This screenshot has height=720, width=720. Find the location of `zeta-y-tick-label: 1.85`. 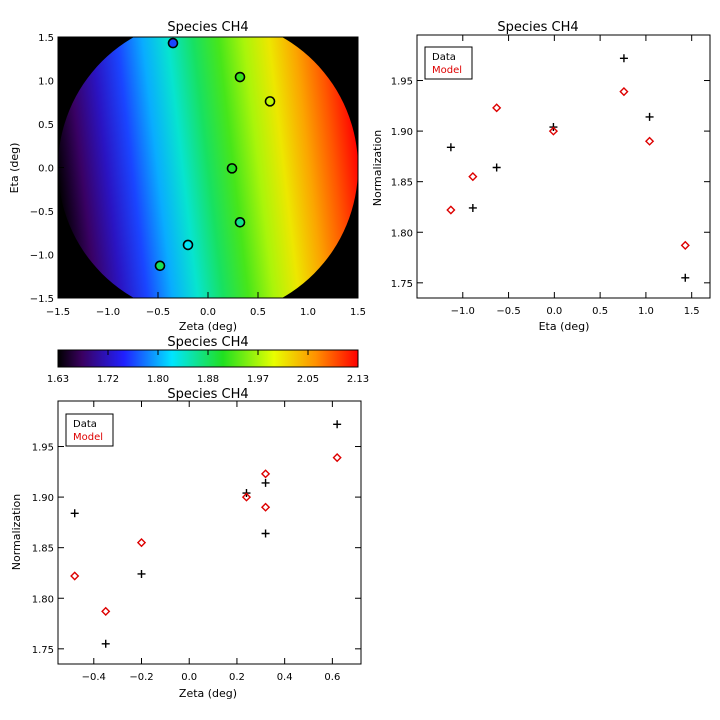

zeta-y-tick-label: 1.85 is located at coordinates (43, 549).